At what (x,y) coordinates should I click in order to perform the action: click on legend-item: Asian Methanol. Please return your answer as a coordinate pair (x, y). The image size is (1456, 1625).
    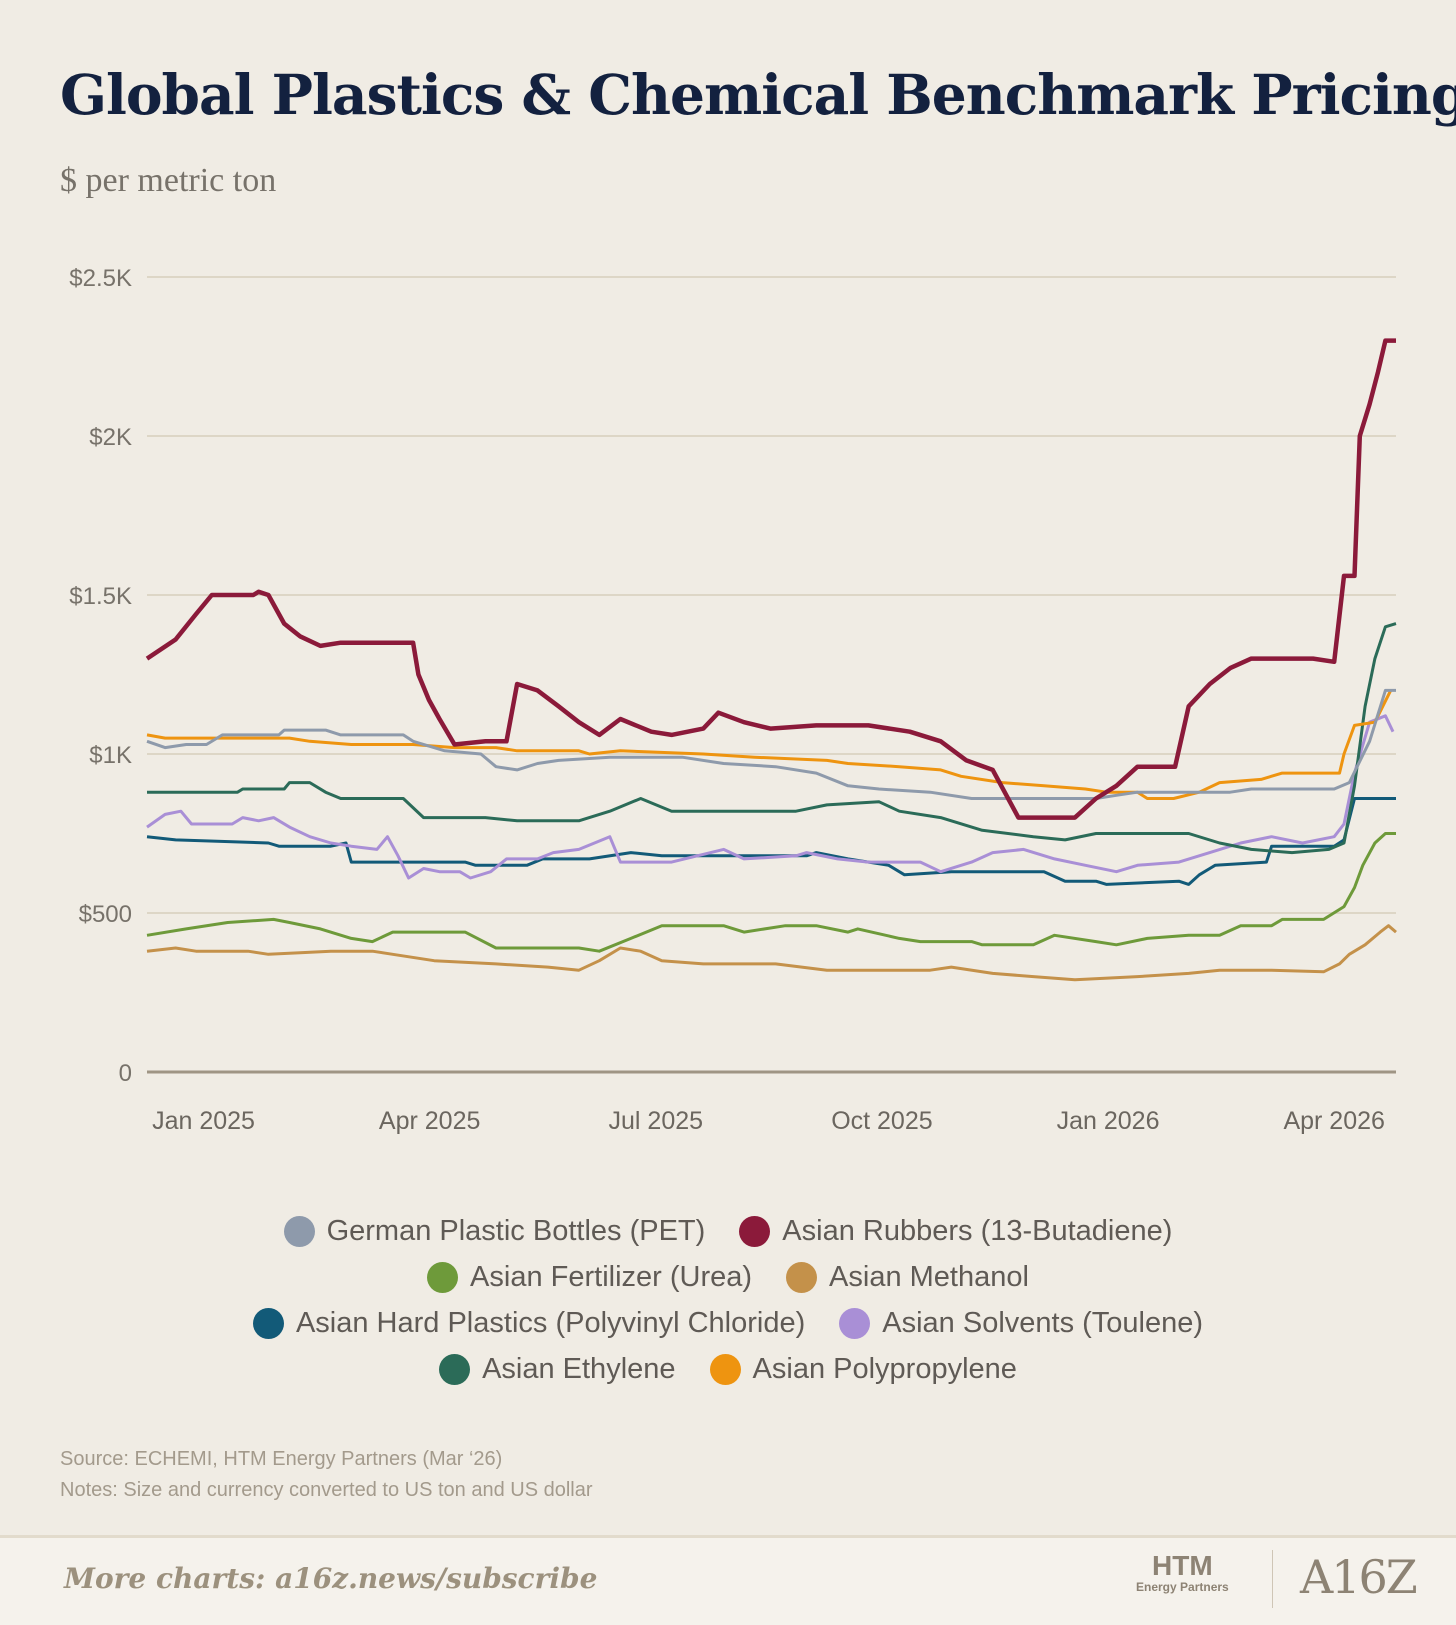
    Looking at the image, I should click on (907, 1277).